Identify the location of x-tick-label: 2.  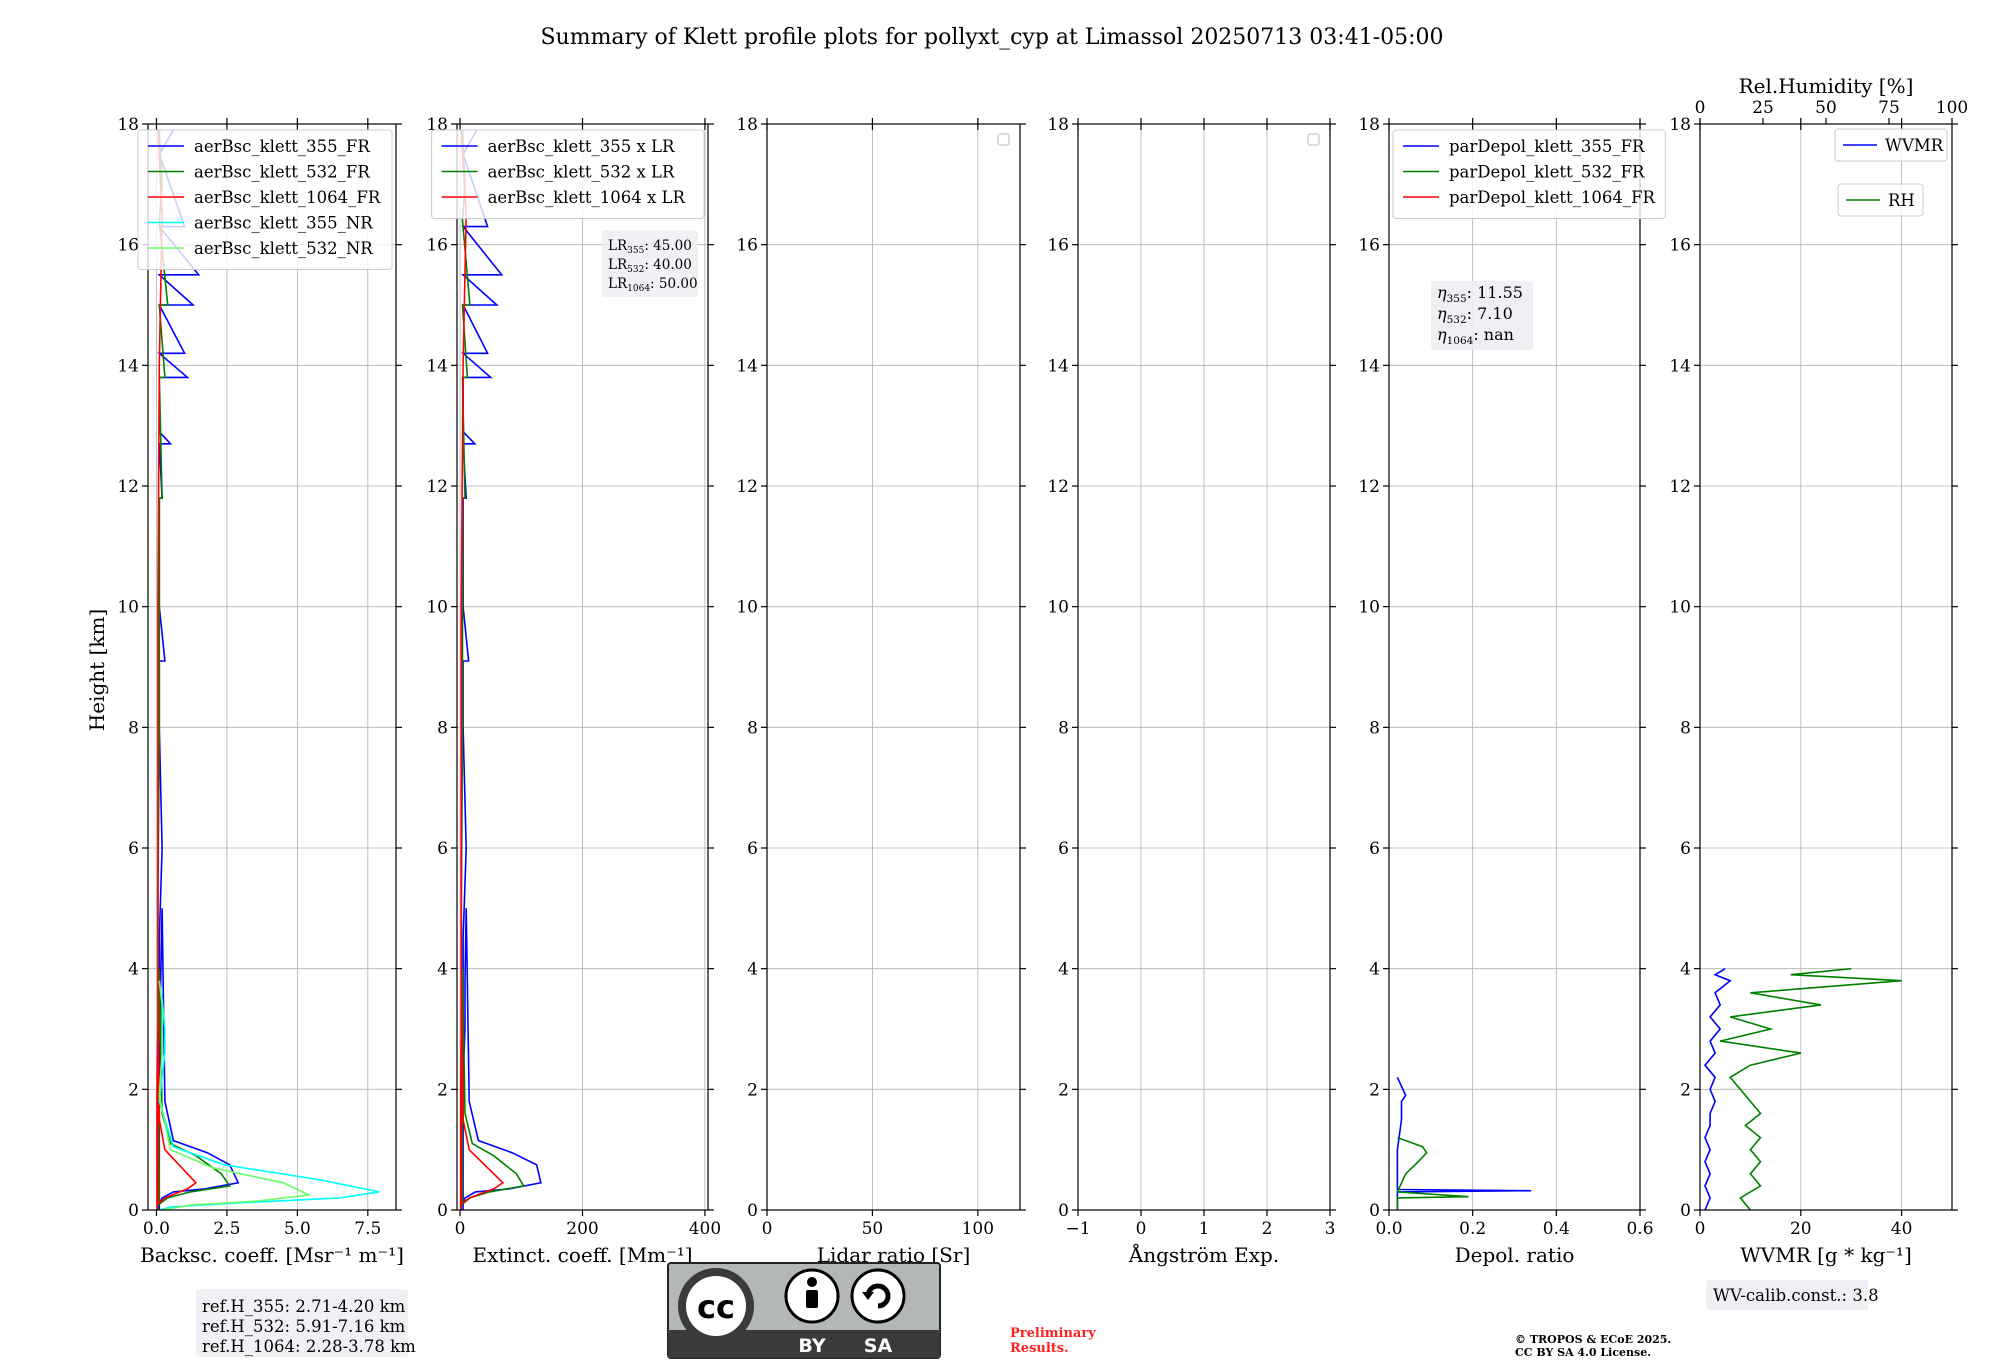
(1267, 1229).